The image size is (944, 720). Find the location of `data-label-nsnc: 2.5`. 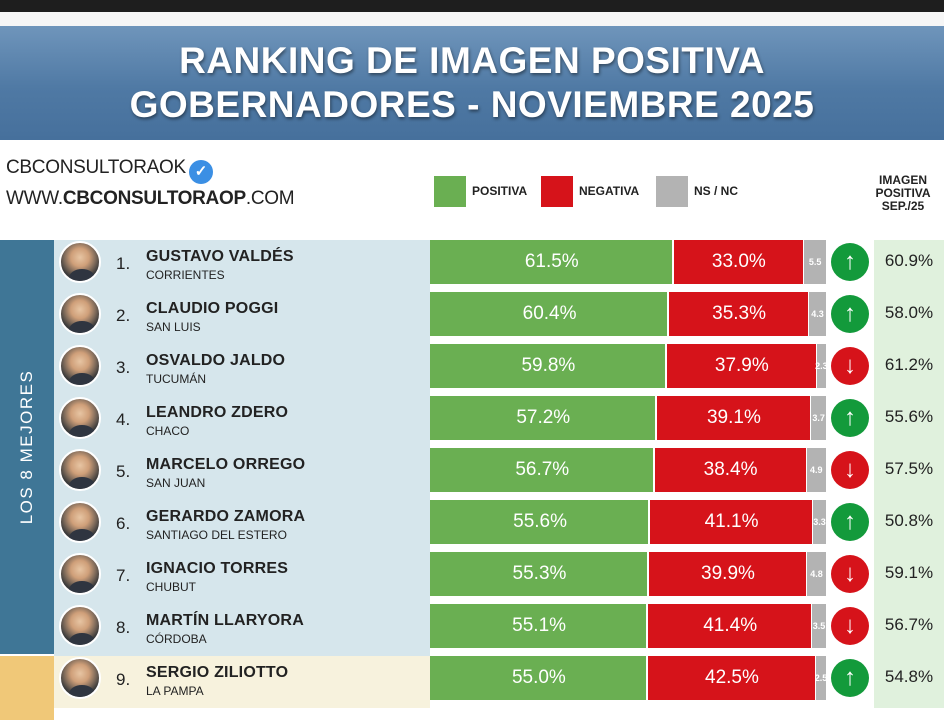

data-label-nsnc: 2.5 is located at coordinates (821, 678).